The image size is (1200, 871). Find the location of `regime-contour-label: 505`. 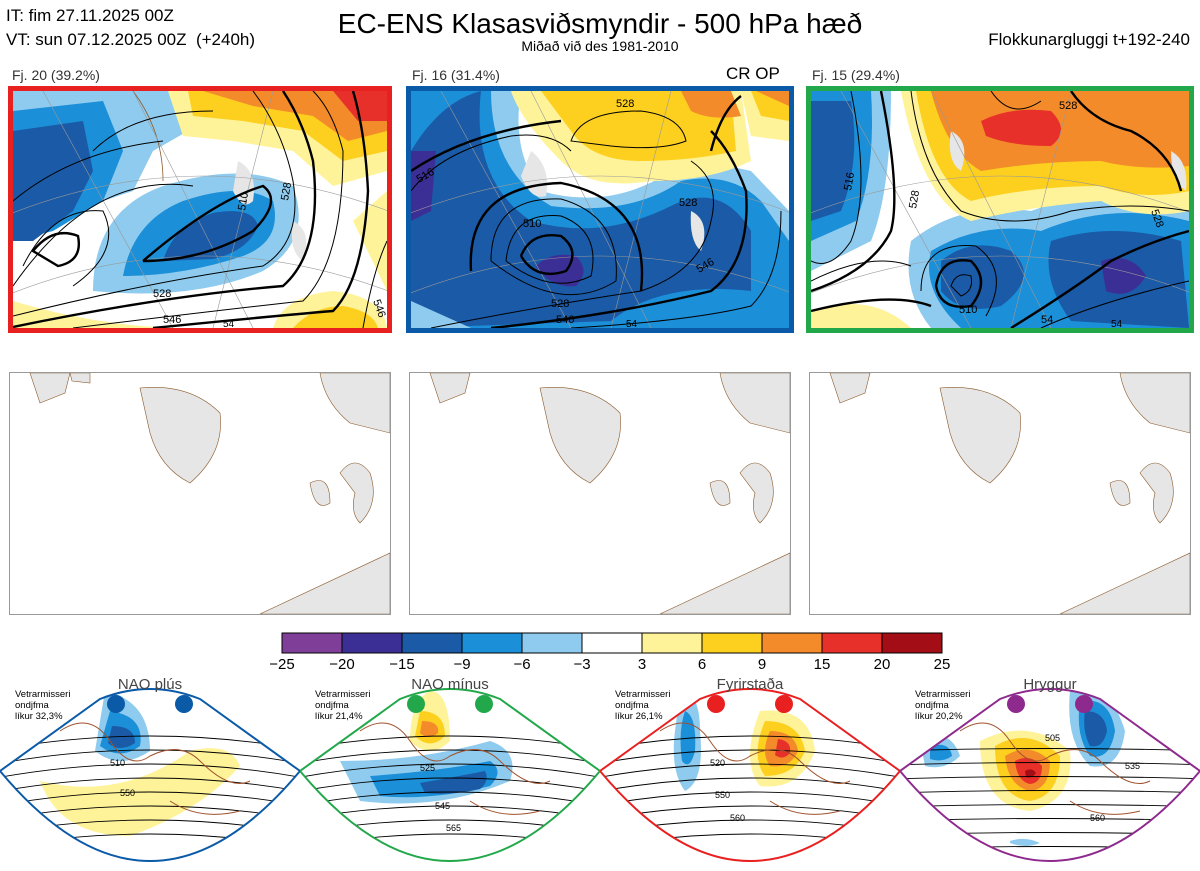

regime-contour-label: 505 is located at coordinates (1052, 738).